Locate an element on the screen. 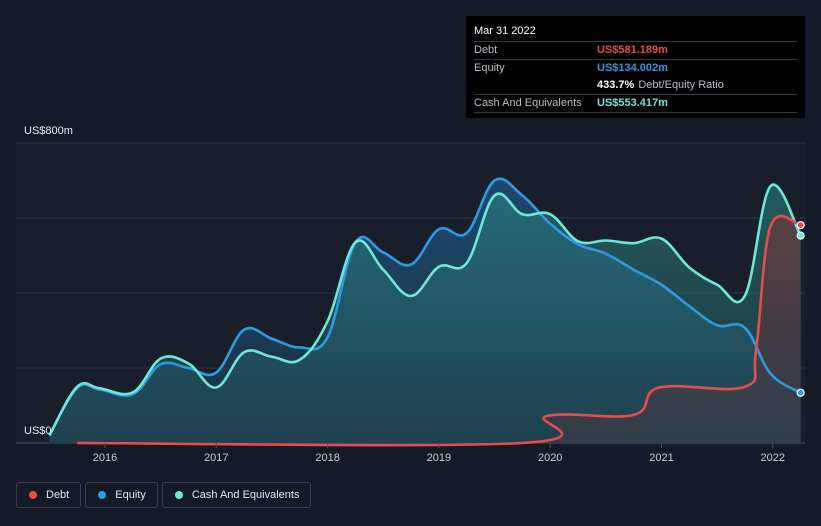  tooltip-row-debt: Debt US$581.189m is located at coordinates (635, 51).